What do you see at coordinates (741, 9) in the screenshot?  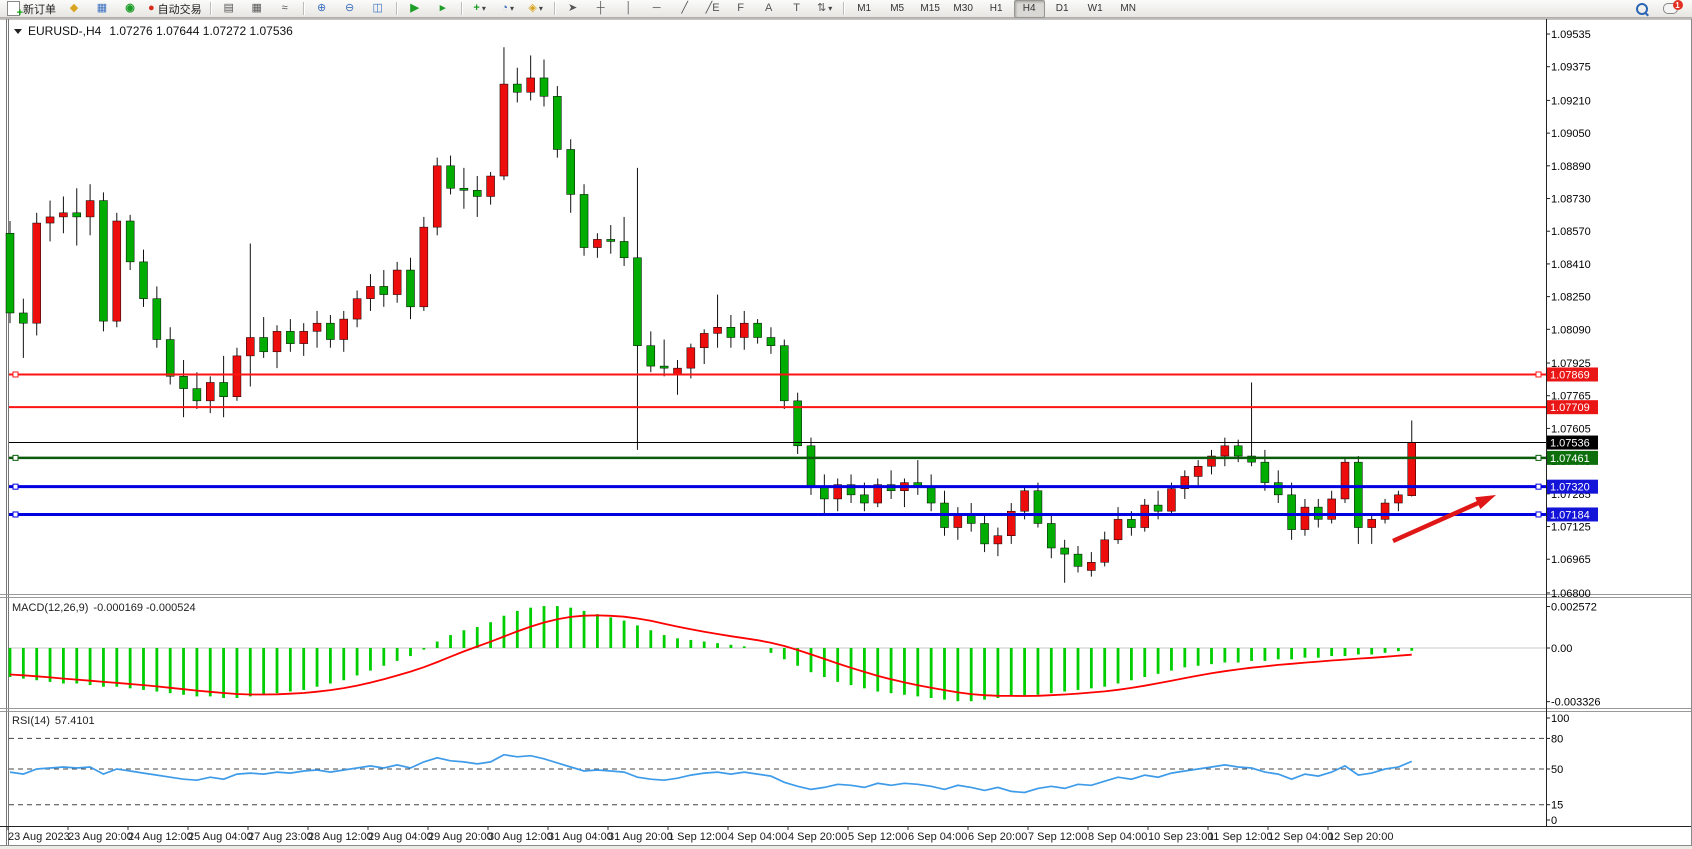 I see `fibonacci-tool-button: F` at bounding box center [741, 9].